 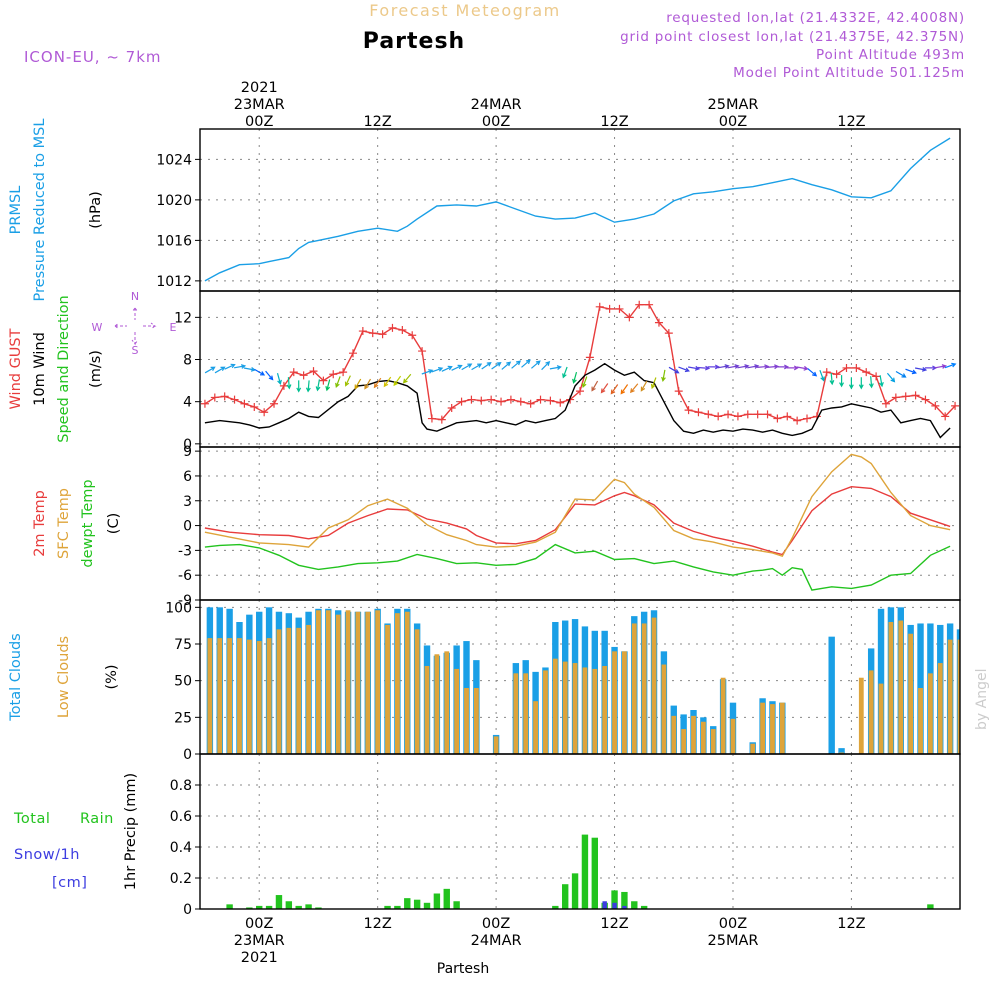 I want to click on top-time-label: 12Z, so click(x=377, y=122).